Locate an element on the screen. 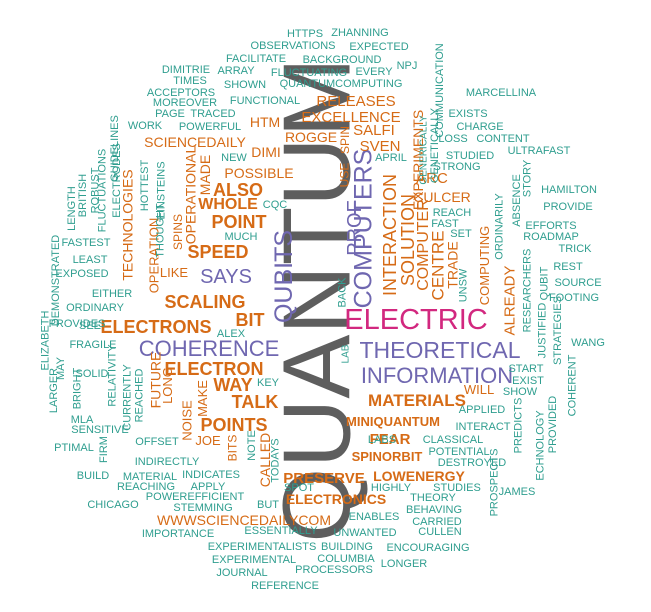  cloud-word-apply: APPLY is located at coordinates (208, 486).